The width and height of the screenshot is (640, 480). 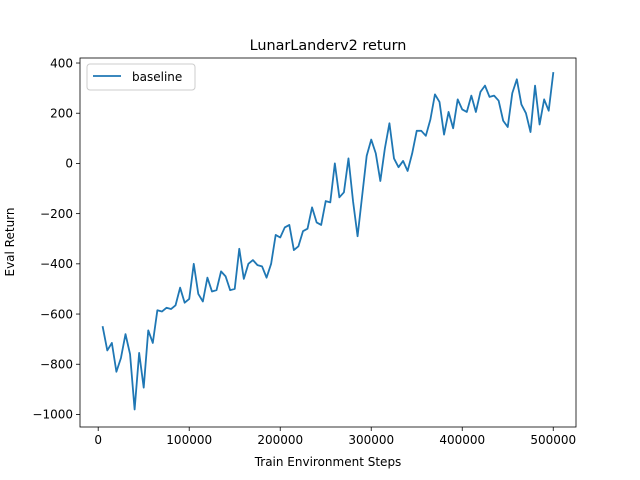 I want to click on y-tick-label: 0, so click(x=69, y=164).